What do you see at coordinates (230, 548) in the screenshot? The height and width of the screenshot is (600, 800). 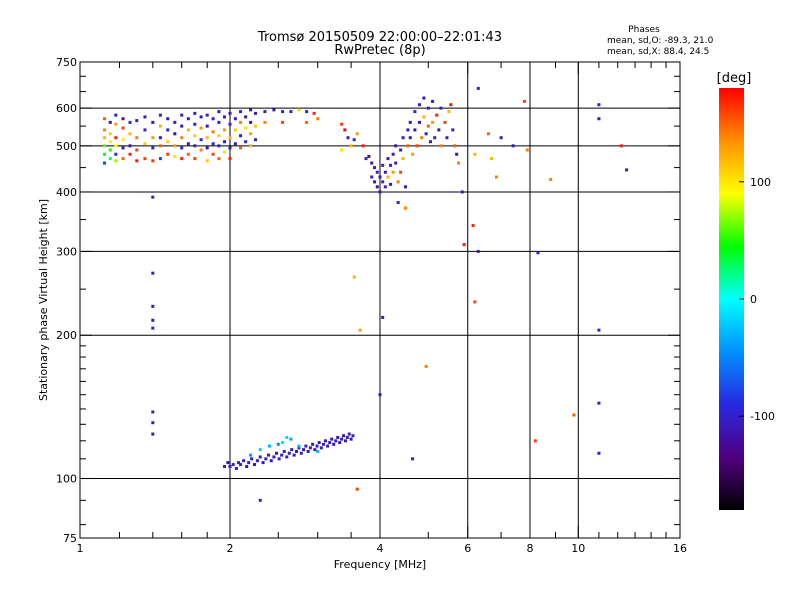 I see `x-tick-label: 2` at bounding box center [230, 548].